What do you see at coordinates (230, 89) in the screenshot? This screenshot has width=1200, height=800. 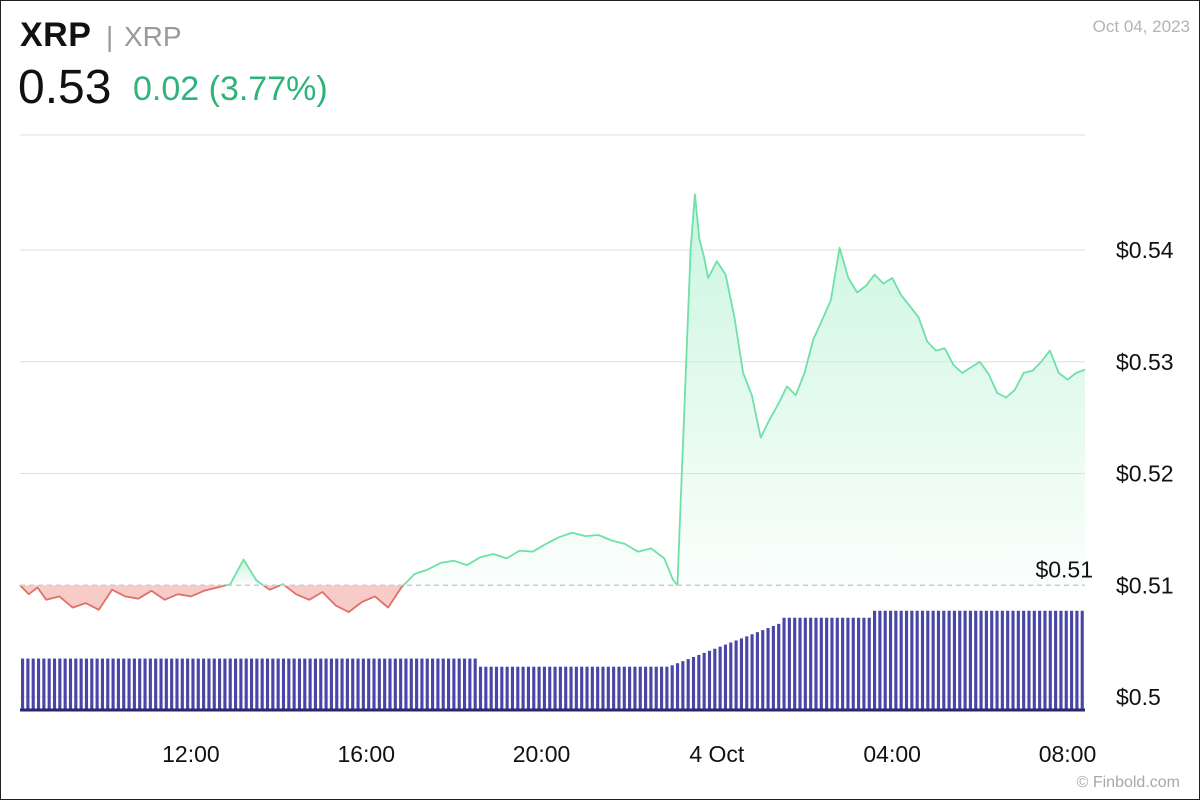 I see `price-change: 0.02 (3.77%)` at bounding box center [230, 89].